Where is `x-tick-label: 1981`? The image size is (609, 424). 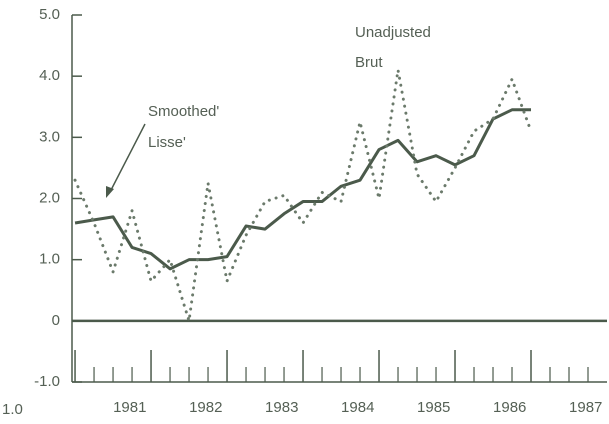 x-tick-label: 1981 is located at coordinates (129, 407).